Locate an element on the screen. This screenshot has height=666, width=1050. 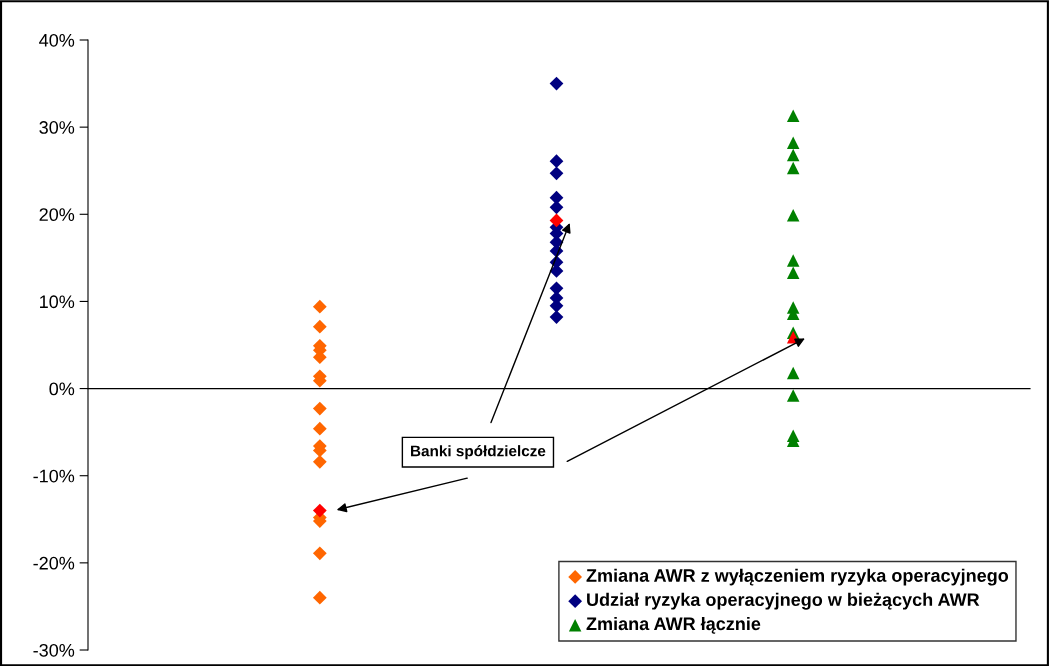
y-tick-label: -10% is located at coordinates (54, 476).